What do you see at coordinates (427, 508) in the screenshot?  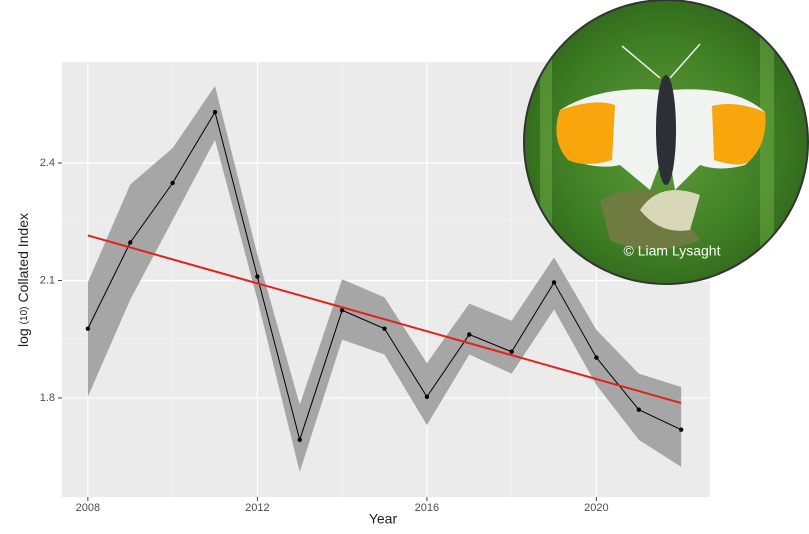 I see `x-tick-label: 2016` at bounding box center [427, 508].